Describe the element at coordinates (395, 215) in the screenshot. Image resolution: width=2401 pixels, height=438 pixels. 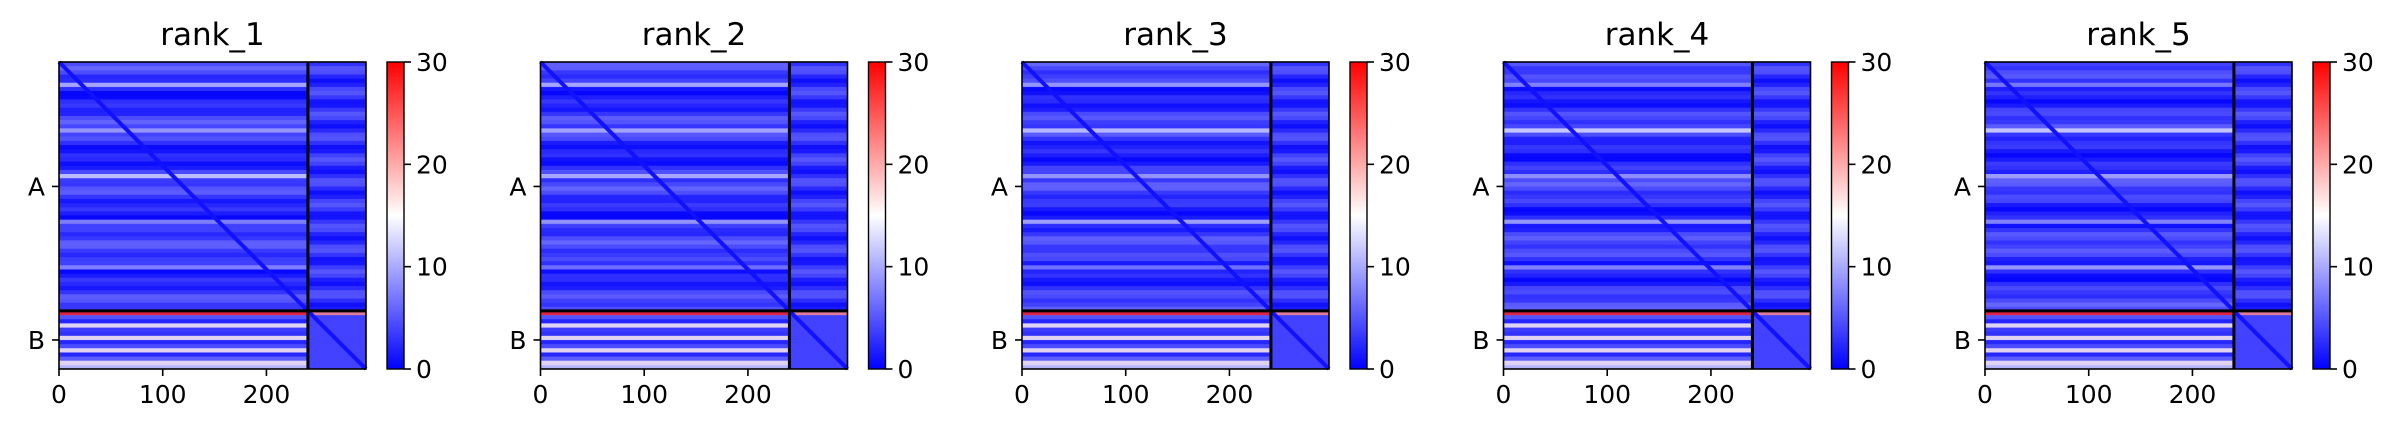
I see `colorbar` at that location.